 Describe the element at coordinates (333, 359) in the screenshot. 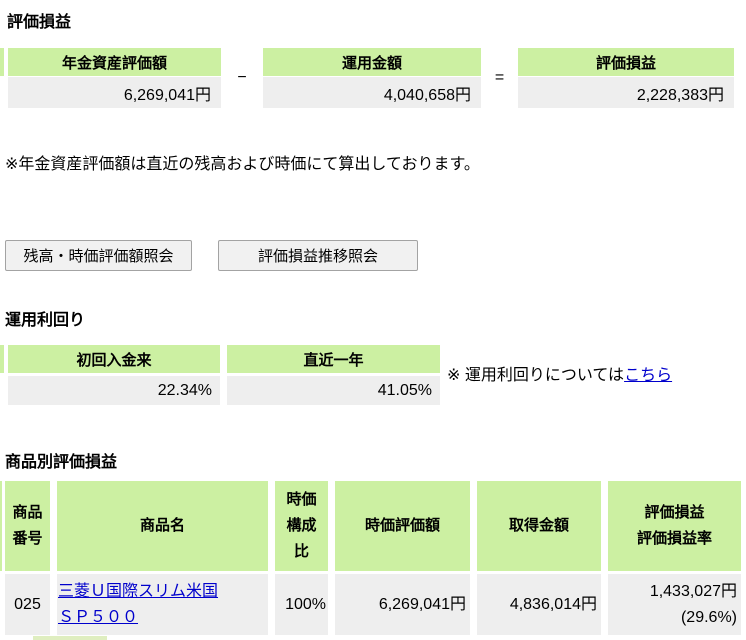

I see `yield-last-year-label: 直近一年` at that location.